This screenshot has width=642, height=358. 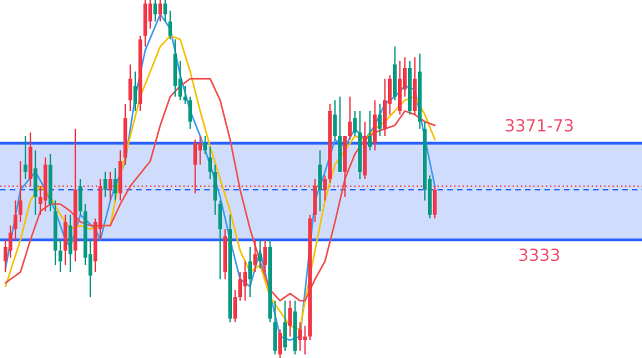 I want to click on annotation: 3371-73, so click(x=539, y=125).